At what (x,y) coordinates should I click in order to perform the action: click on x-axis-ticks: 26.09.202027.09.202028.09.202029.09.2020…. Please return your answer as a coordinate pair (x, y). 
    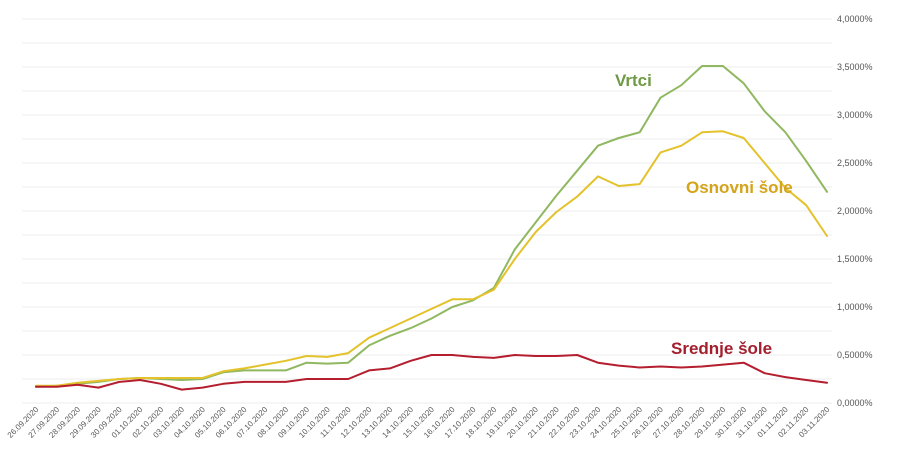
    Looking at the image, I should click on (419, 422).